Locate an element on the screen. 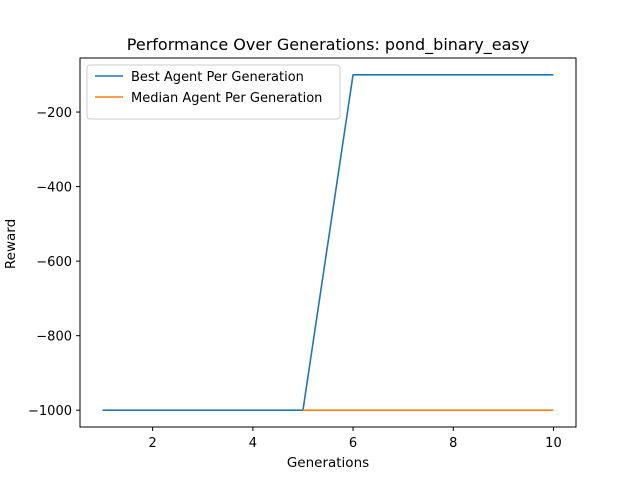 This screenshot has height=480, width=640. y-tick-label: −1000 is located at coordinates (50, 411).